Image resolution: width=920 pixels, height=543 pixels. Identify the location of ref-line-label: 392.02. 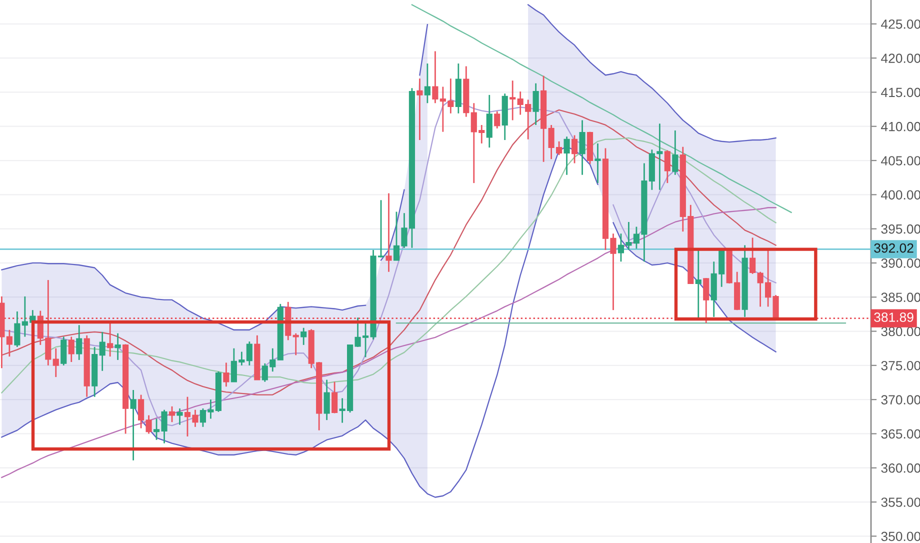
(894, 248).